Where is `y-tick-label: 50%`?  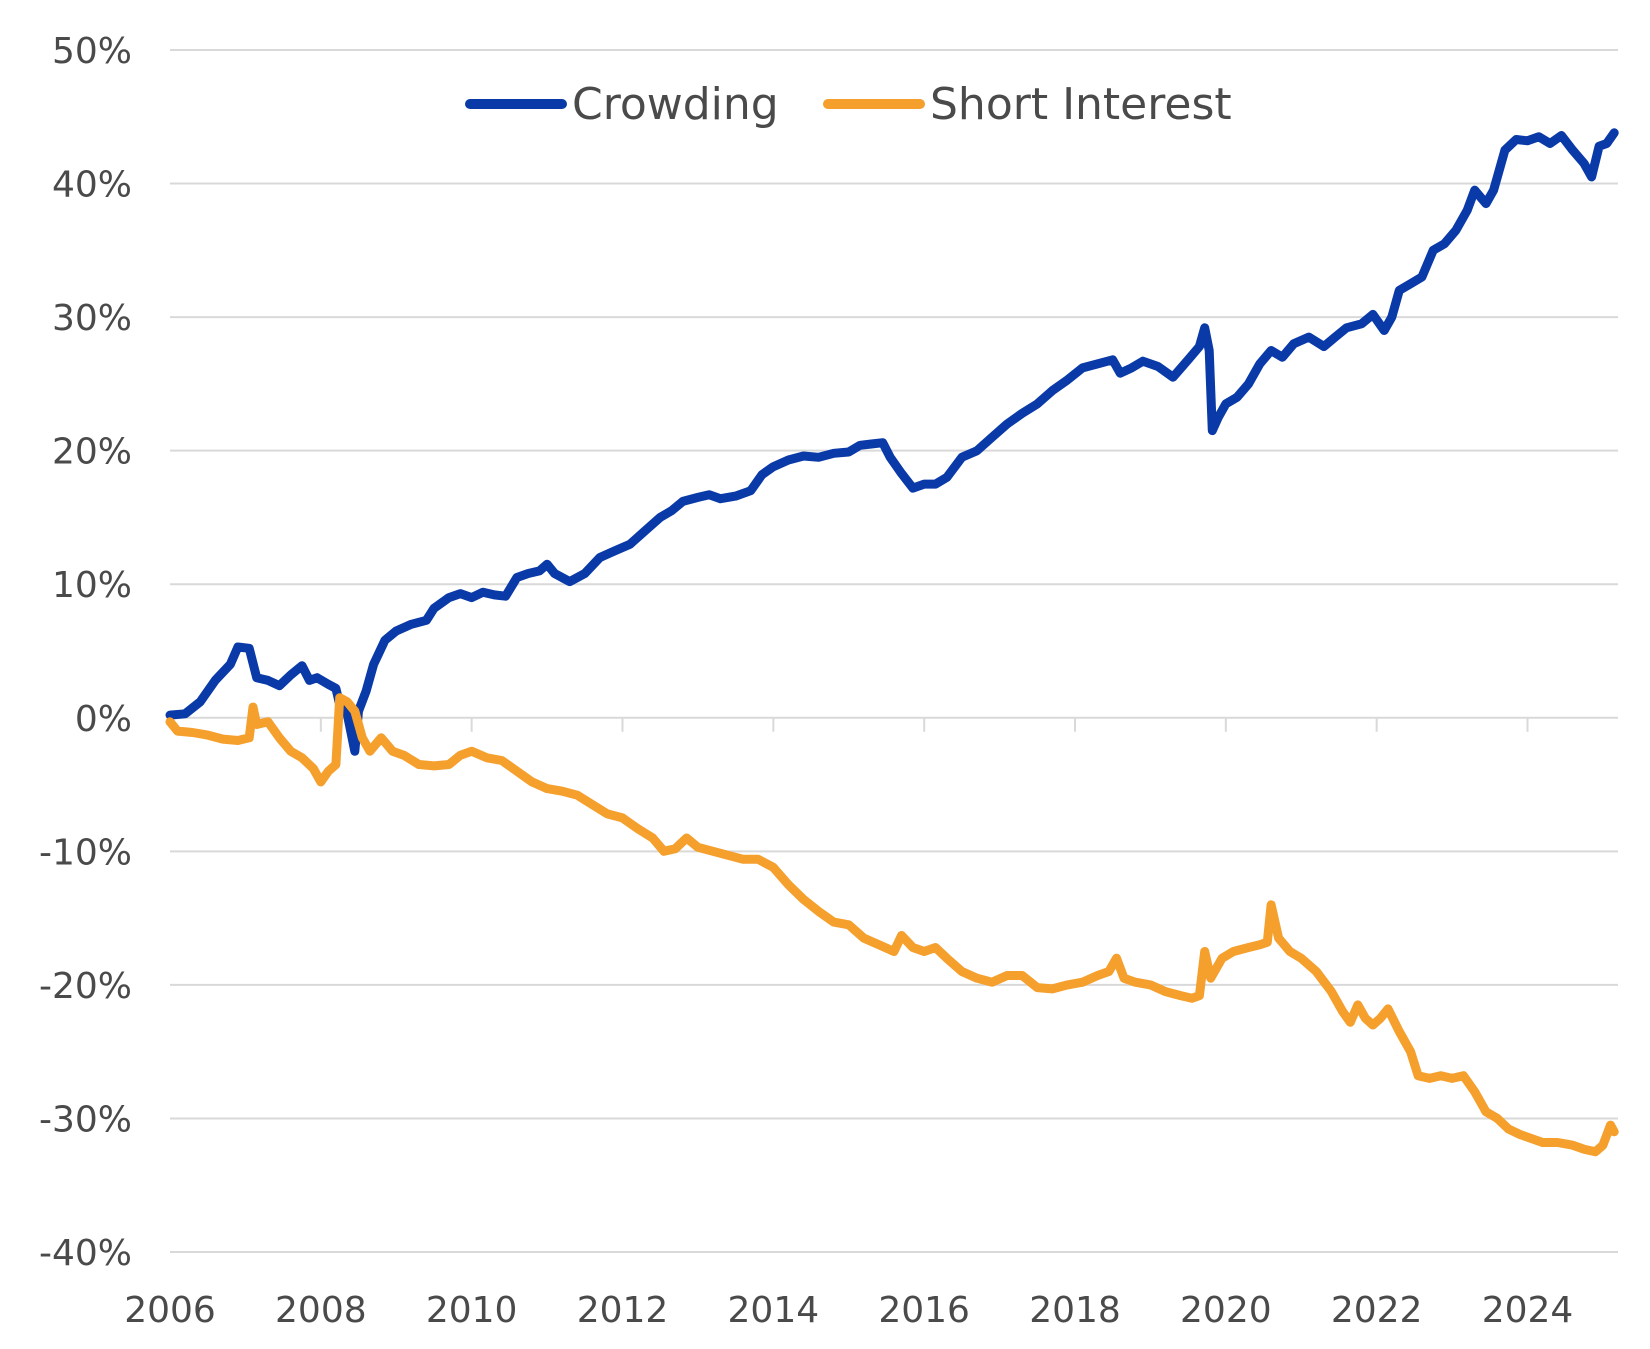
y-tick-label: 50% is located at coordinates (92, 51).